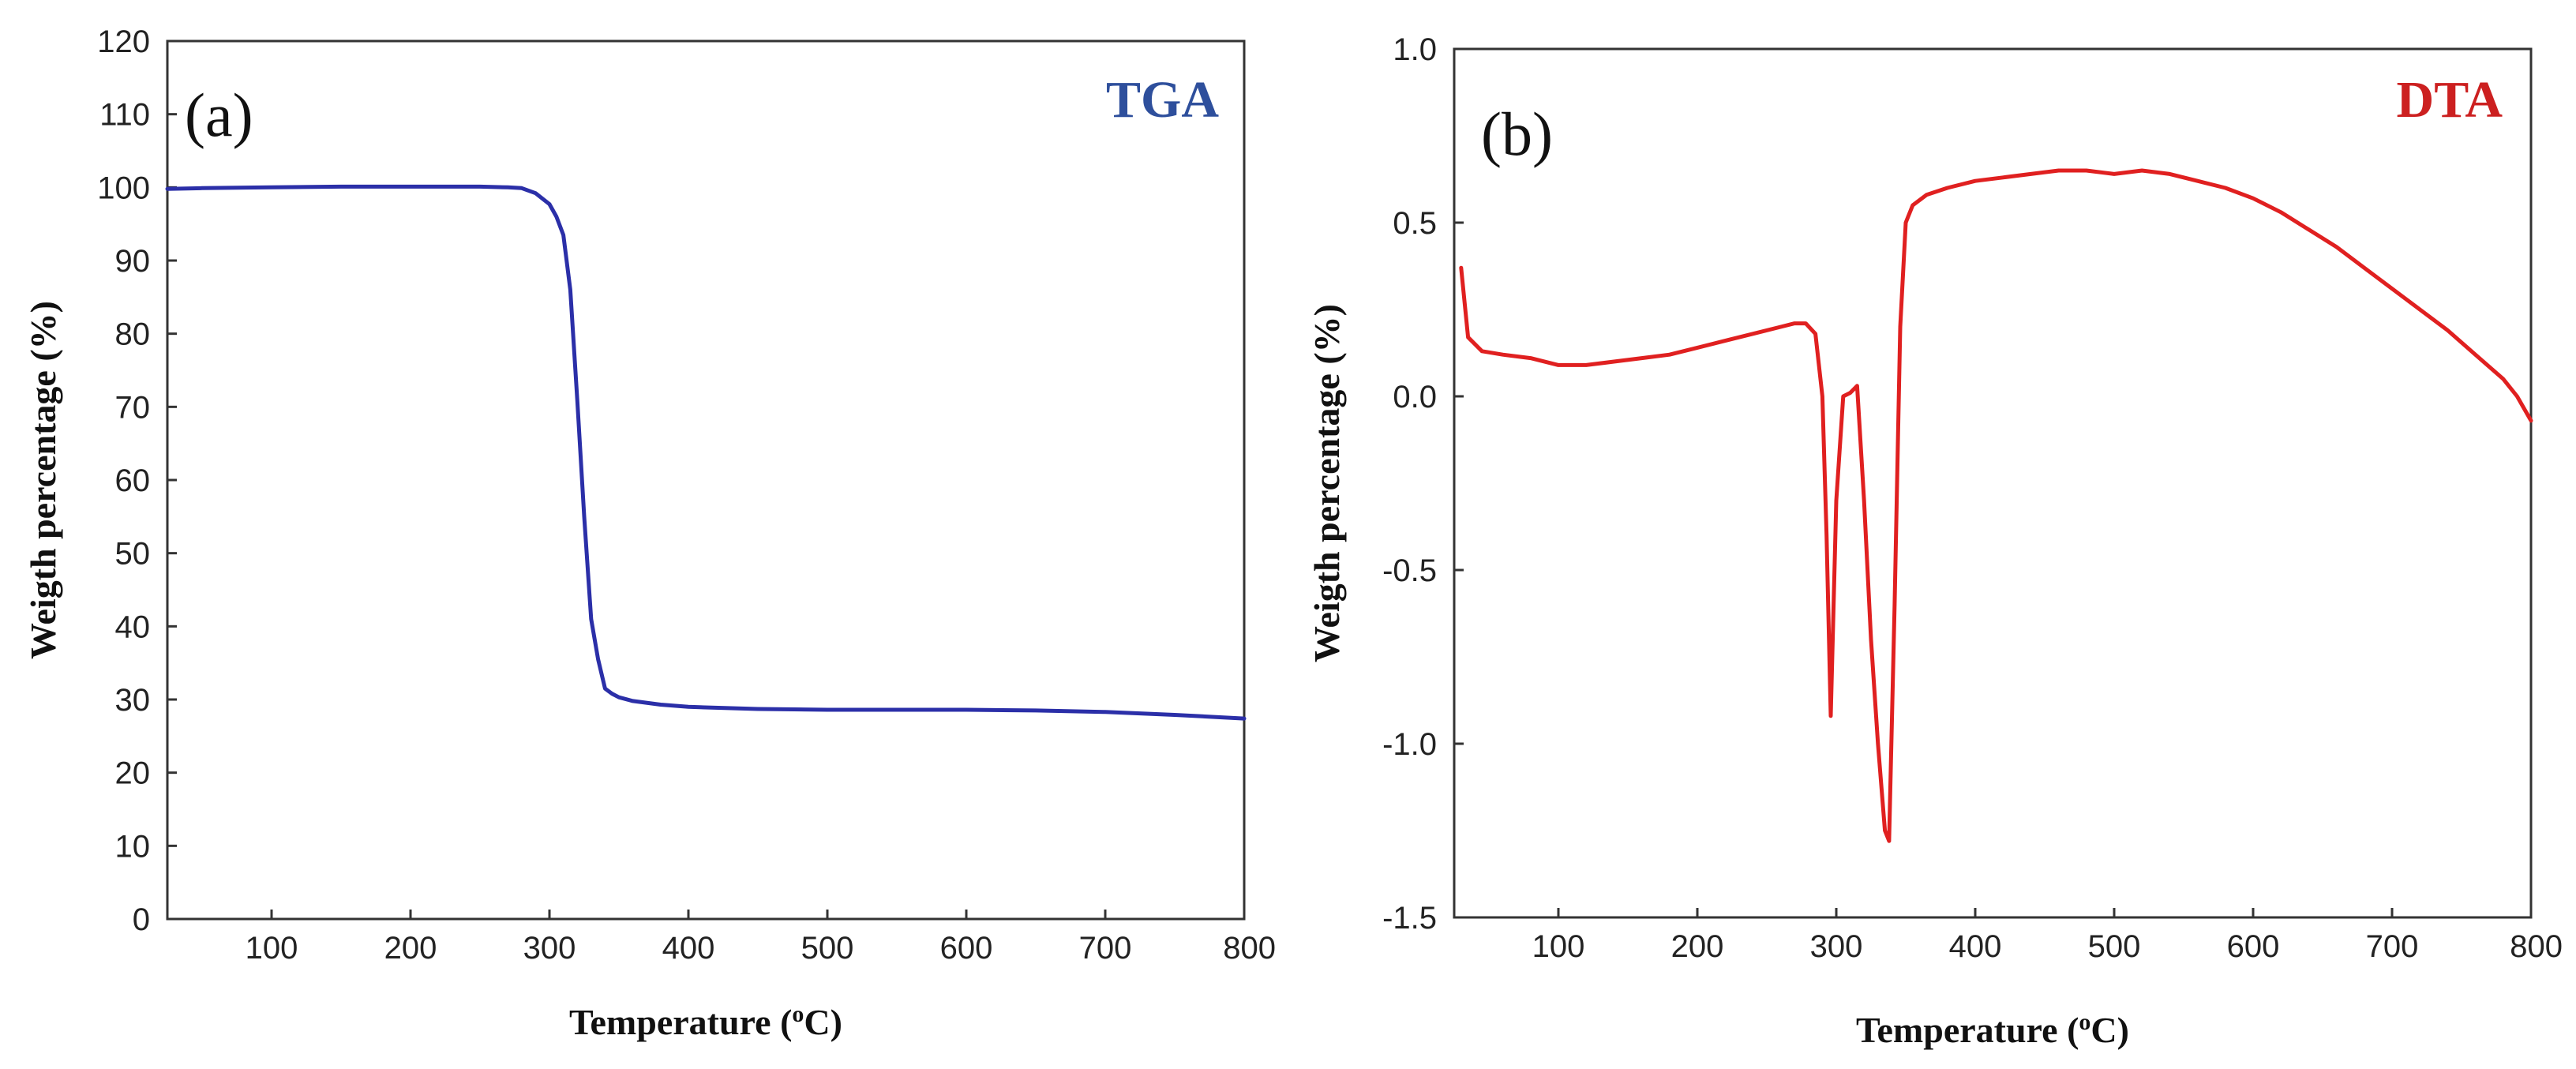  What do you see at coordinates (133, 407) in the screenshot?
I see `tga-y-tick-label: 70` at bounding box center [133, 407].